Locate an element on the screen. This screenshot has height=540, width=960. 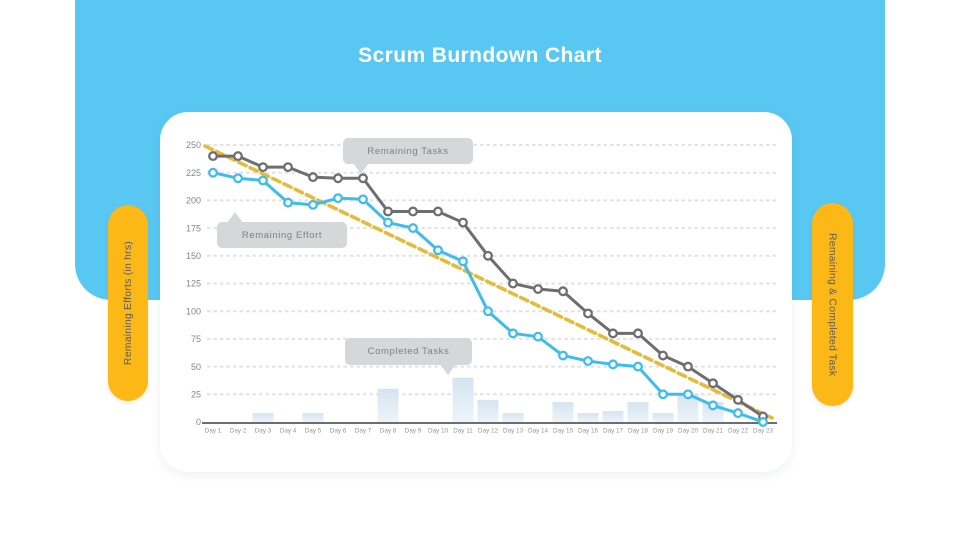
x-axis-tick-label: Day 21 is located at coordinates (713, 431).